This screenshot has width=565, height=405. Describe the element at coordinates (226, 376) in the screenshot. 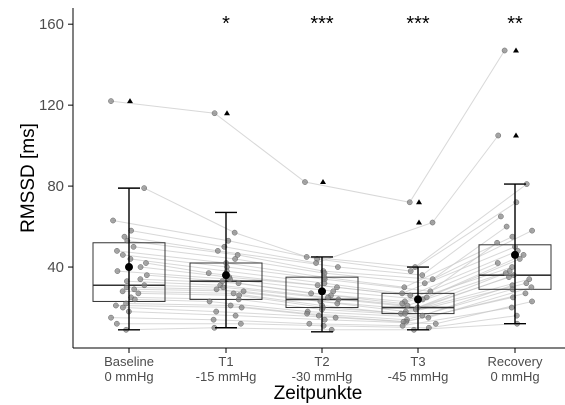

I see `x-tick-sublabel: -15 mmHg` at that location.